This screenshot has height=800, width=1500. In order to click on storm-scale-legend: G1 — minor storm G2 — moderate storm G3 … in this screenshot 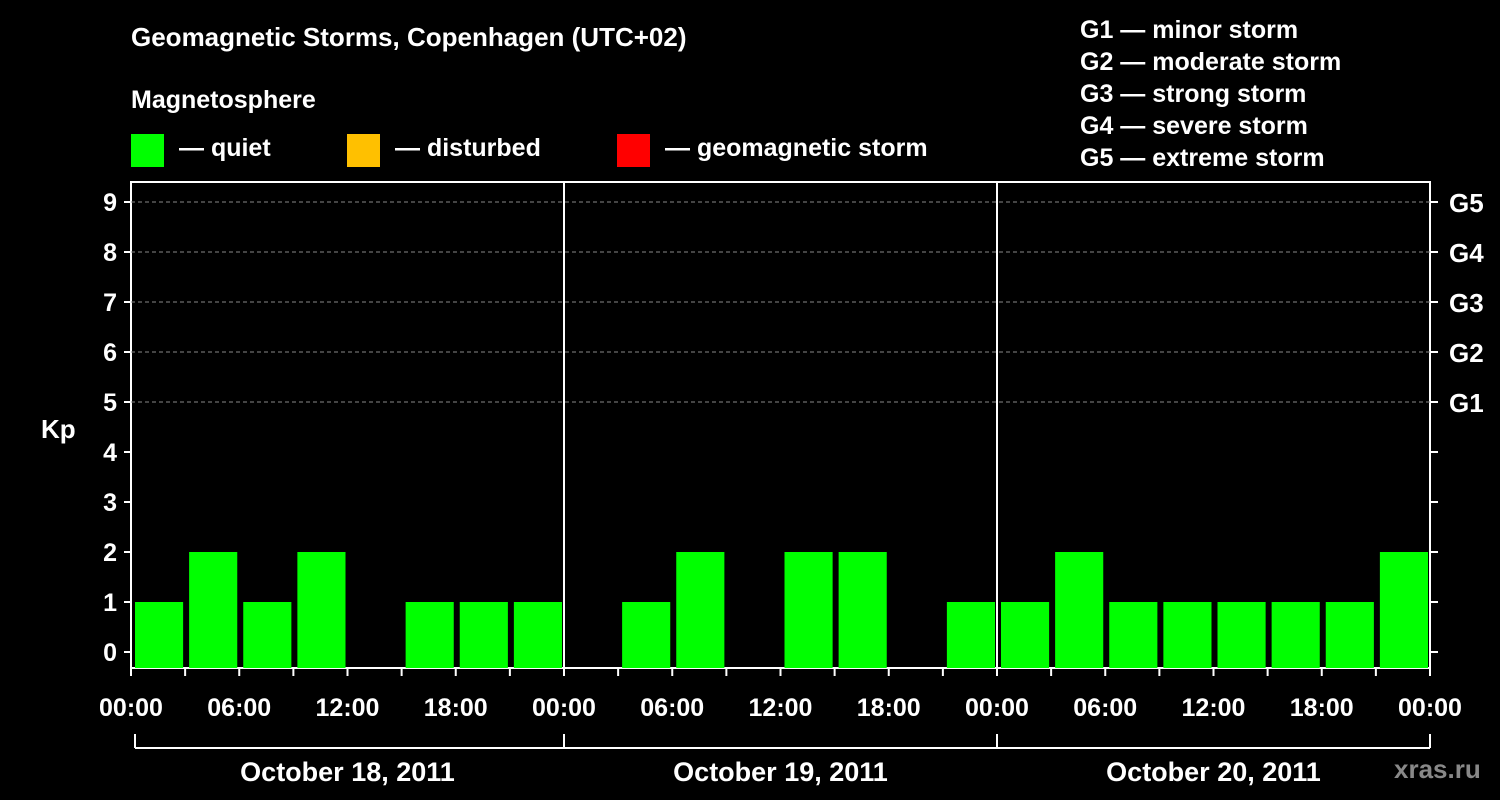, I will do `click(1210, 94)`.